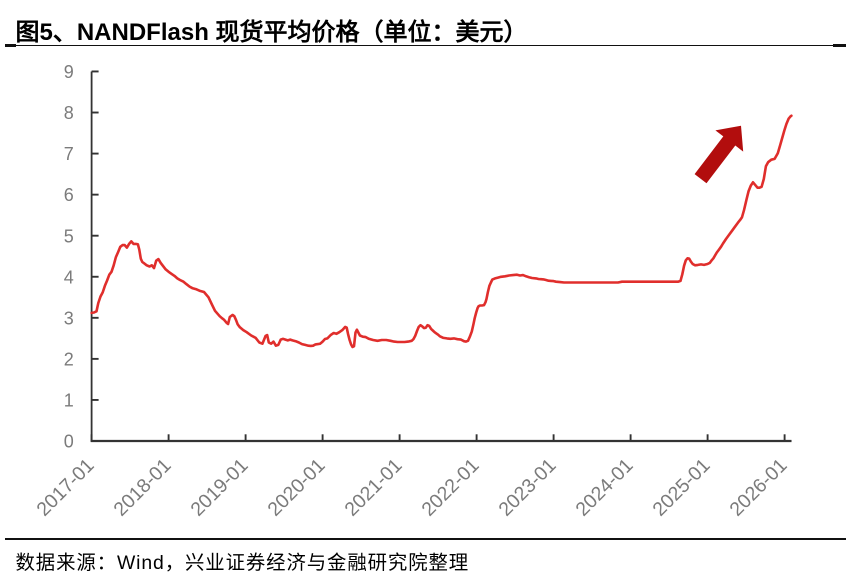 The height and width of the screenshot is (579, 852). What do you see at coordinates (69, 236) in the screenshot?
I see `y-tick-label: 5` at bounding box center [69, 236].